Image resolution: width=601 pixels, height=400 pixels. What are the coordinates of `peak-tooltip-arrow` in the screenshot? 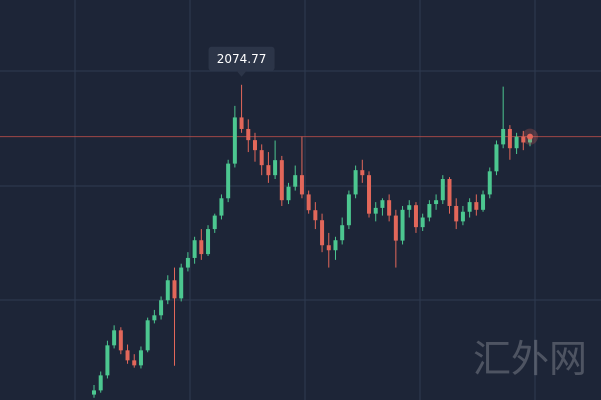 It's located at (241, 73).